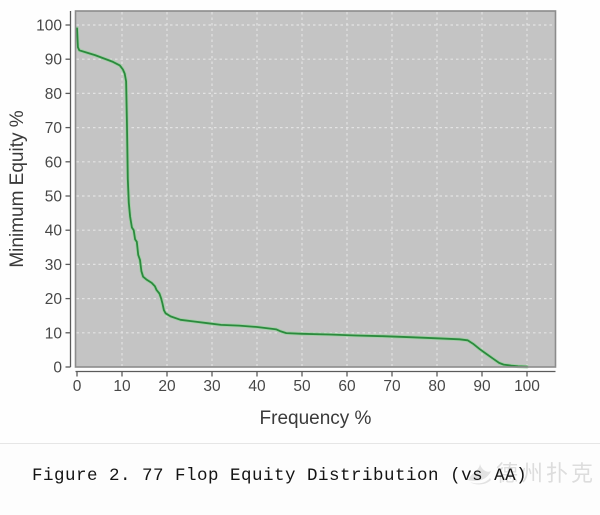 Image resolution: width=600 pixels, height=515 pixels. Describe the element at coordinates (54, 128) in the screenshot. I see `y-tick-label: 70` at that location.